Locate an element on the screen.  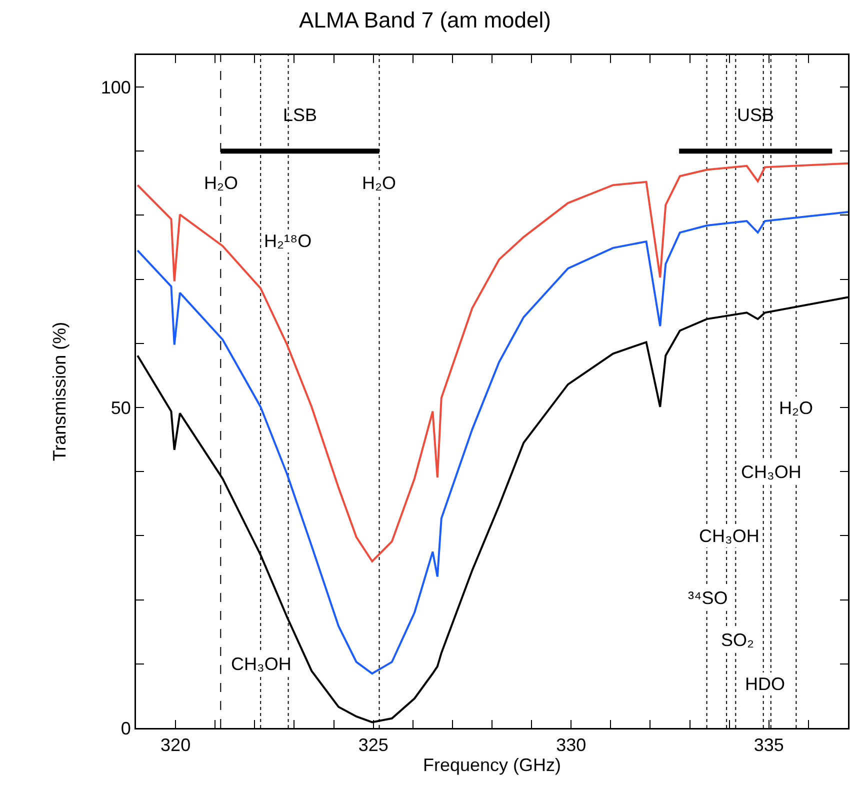
y-tick-label: 50 is located at coordinates (120, 408).